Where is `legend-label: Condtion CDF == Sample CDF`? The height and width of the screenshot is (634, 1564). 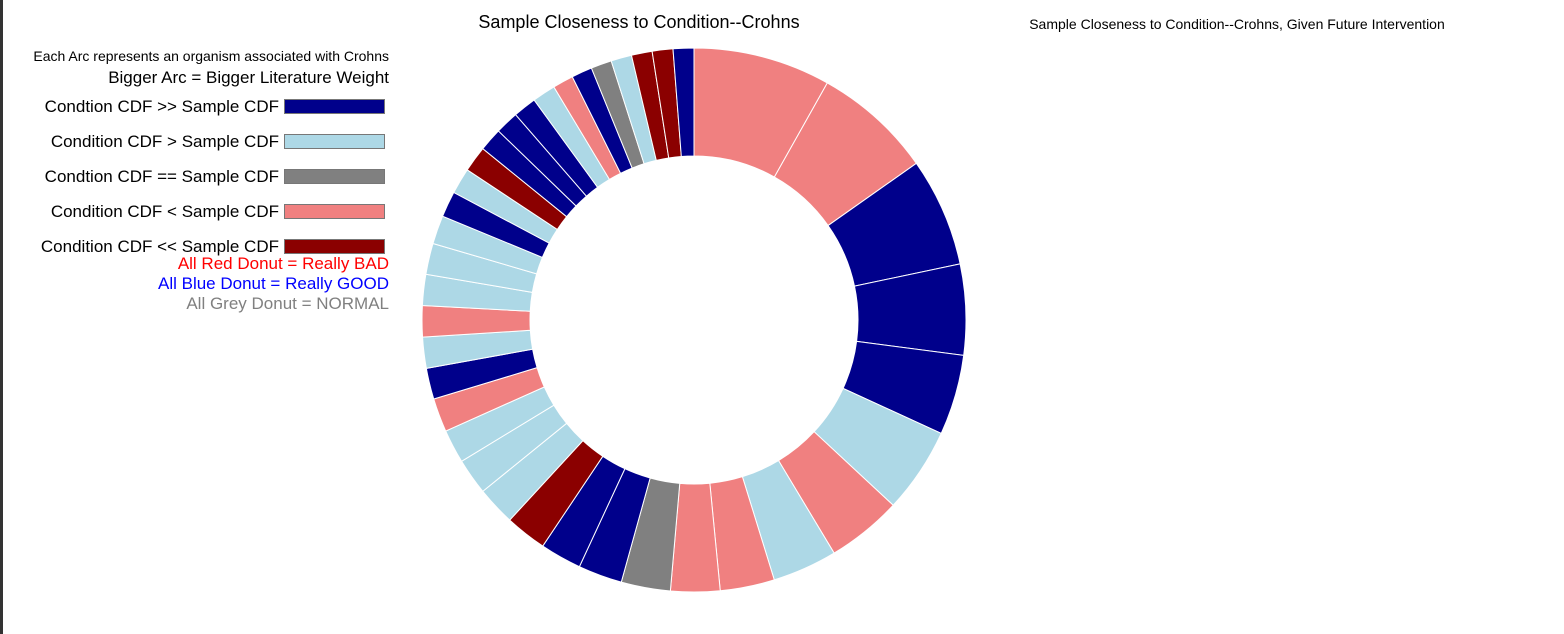 legend-label: Condtion CDF == Sample CDF is located at coordinates (161, 176).